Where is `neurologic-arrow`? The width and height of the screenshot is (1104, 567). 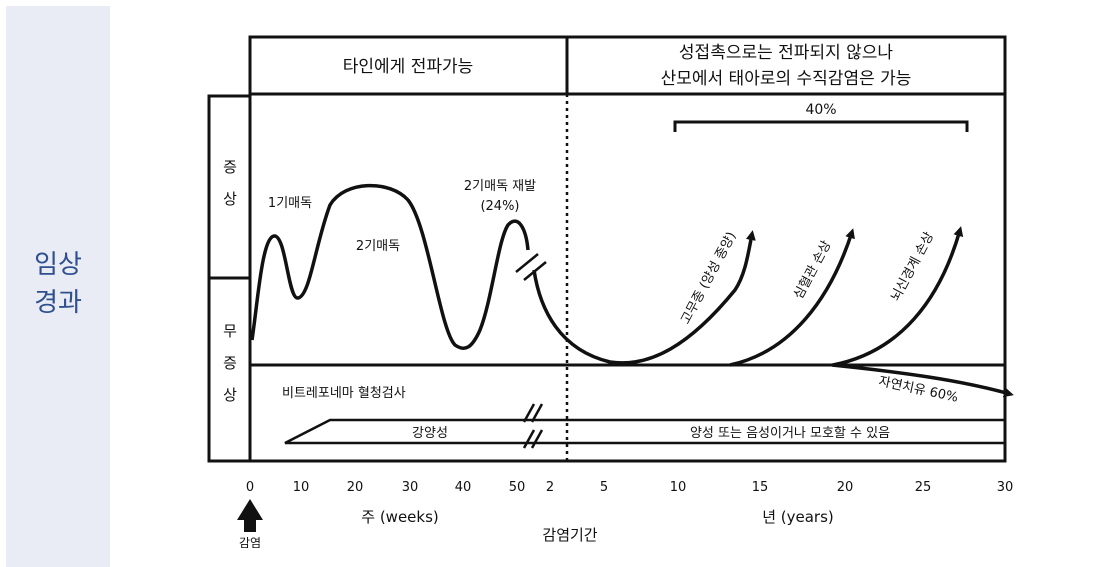
neurologic-arrow is located at coordinates (898, 296).